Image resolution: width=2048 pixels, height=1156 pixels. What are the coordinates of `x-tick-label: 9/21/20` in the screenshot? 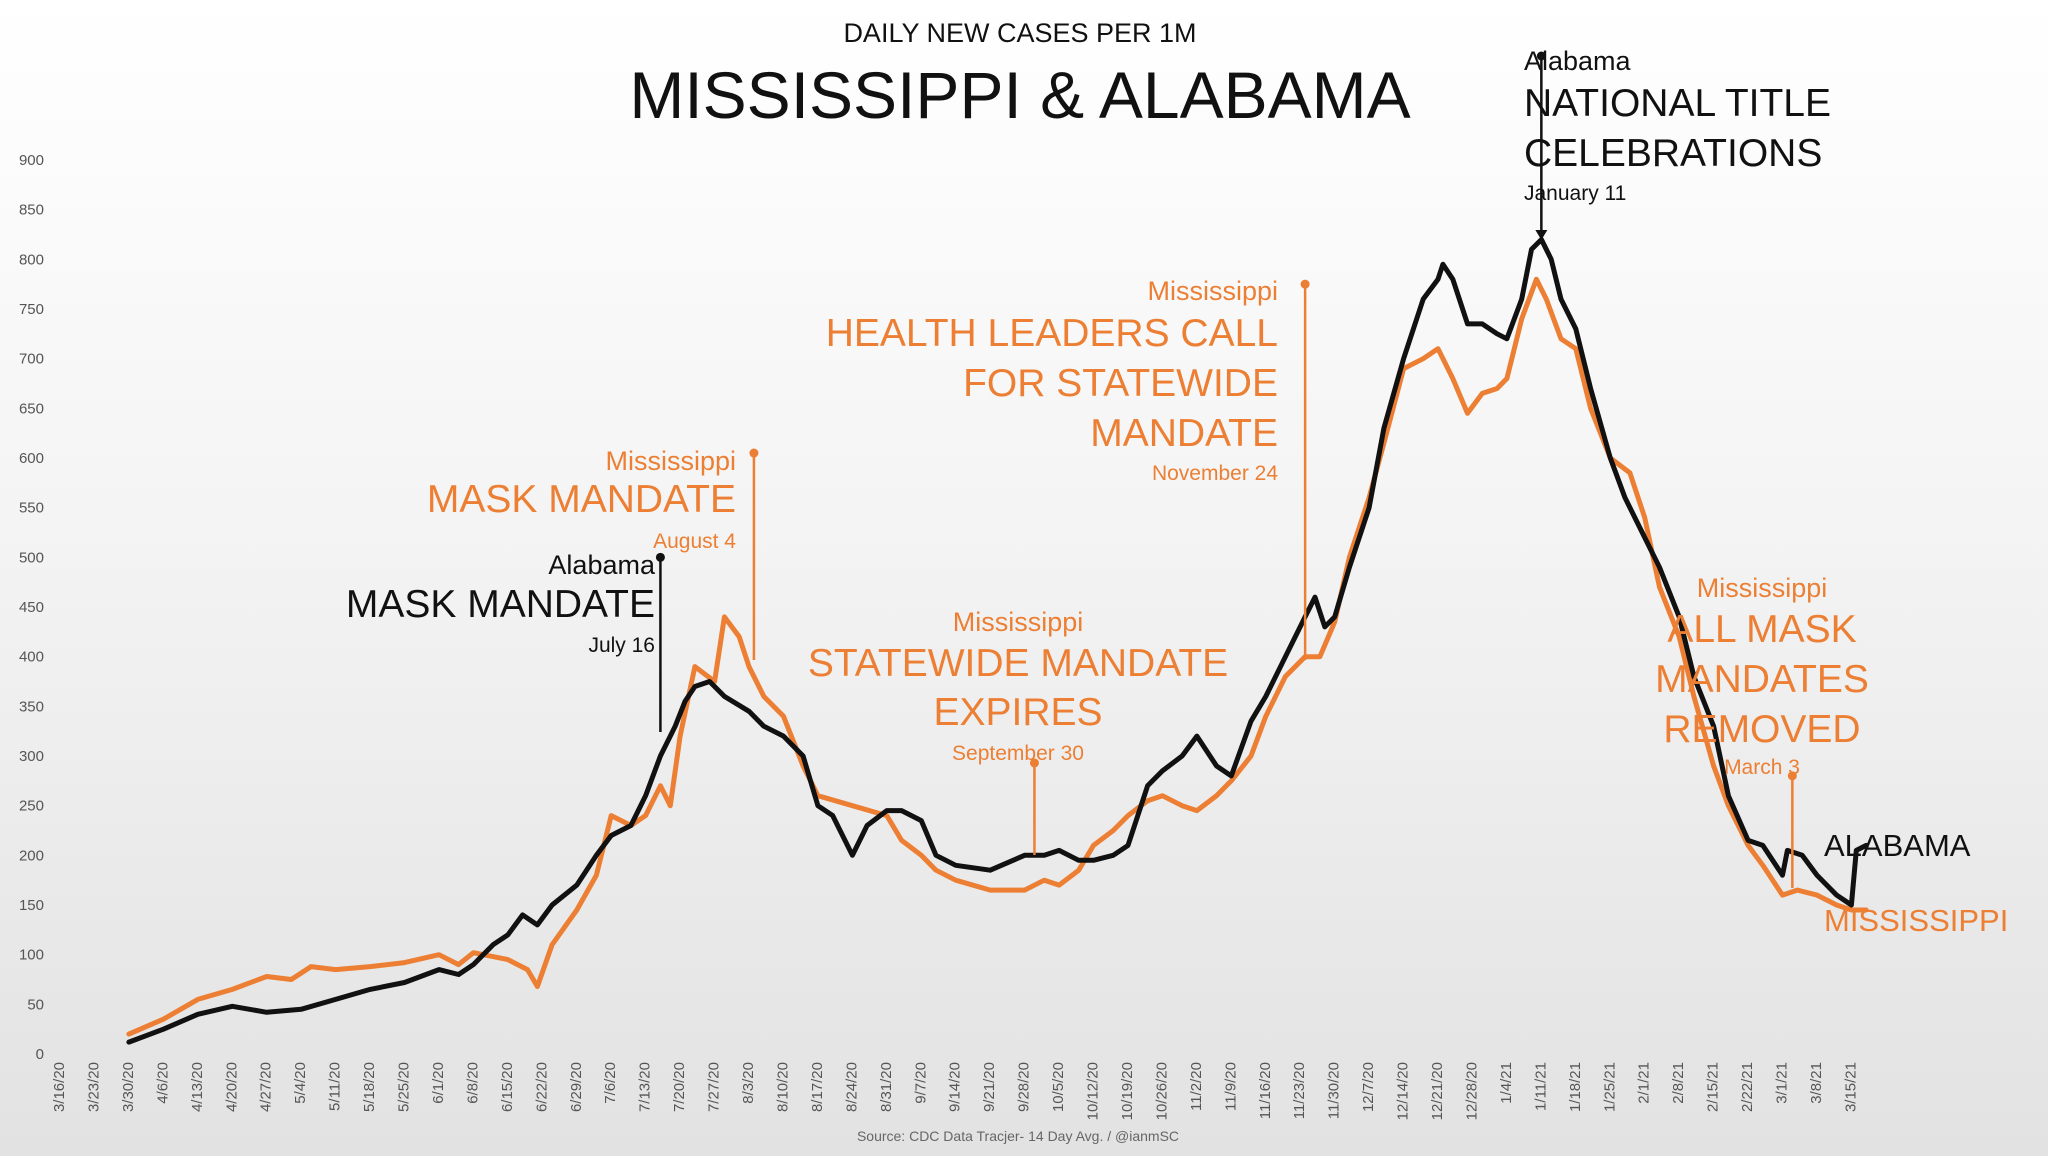 It's located at (989, 1087).